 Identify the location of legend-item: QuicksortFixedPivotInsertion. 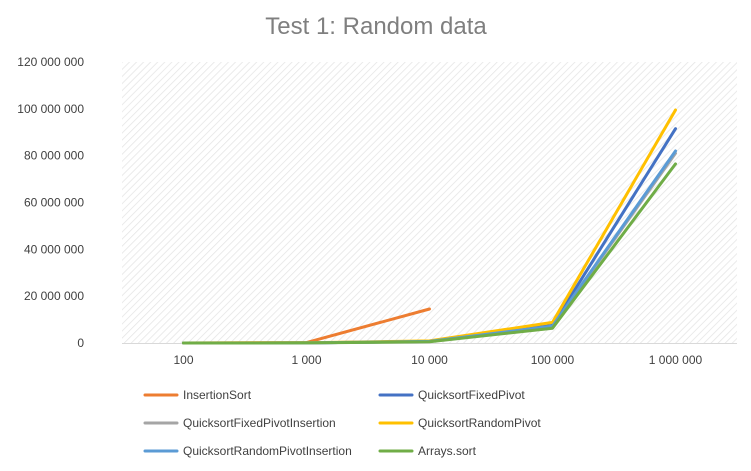
(239, 423).